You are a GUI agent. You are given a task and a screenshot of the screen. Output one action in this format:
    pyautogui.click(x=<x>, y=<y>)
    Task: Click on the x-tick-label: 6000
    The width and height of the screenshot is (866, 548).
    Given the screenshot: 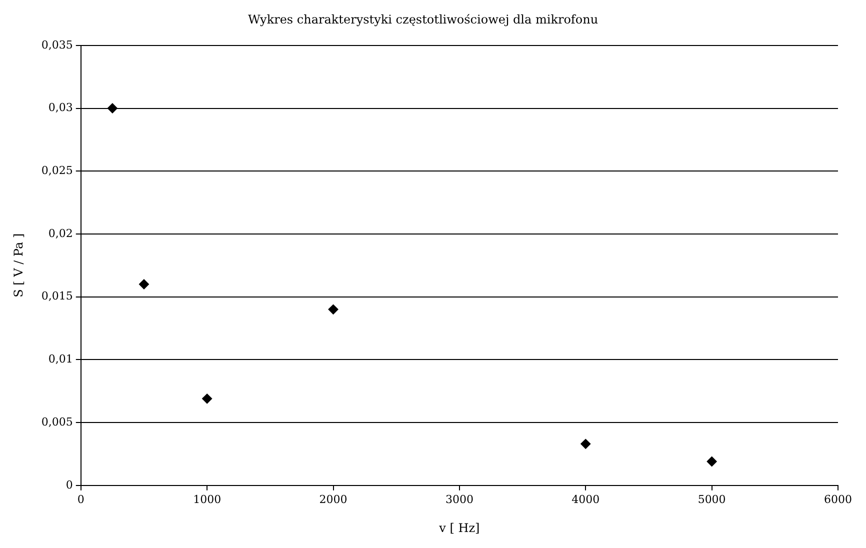 What is the action you would take?
    pyautogui.click(x=838, y=499)
    